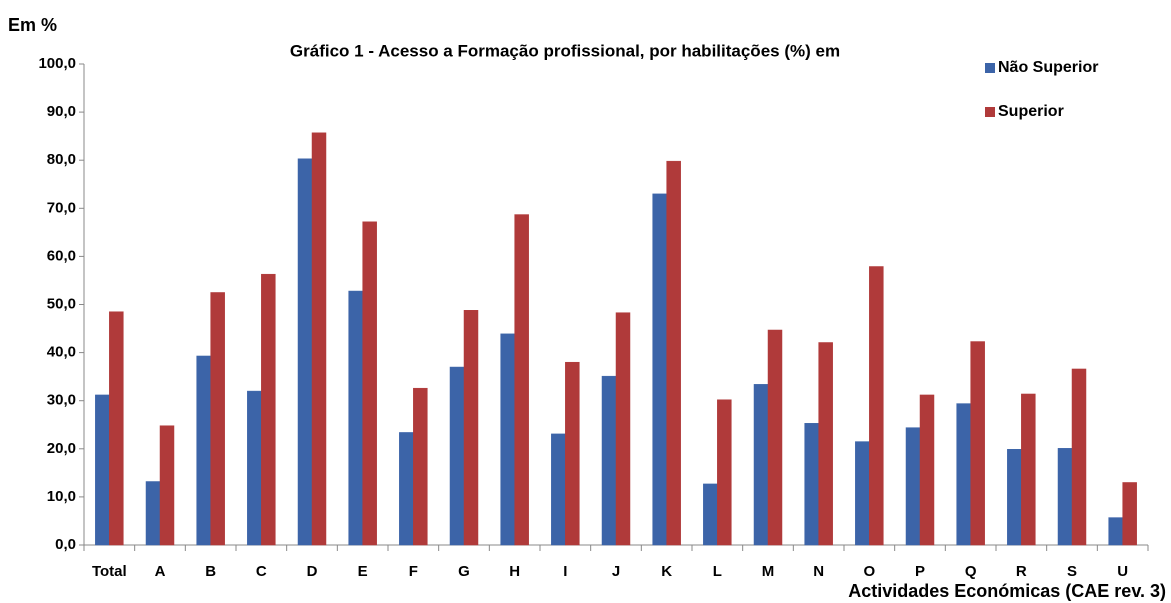 The image size is (1171, 603). What do you see at coordinates (160, 571) in the screenshot?
I see `x-tick-label: A` at bounding box center [160, 571].